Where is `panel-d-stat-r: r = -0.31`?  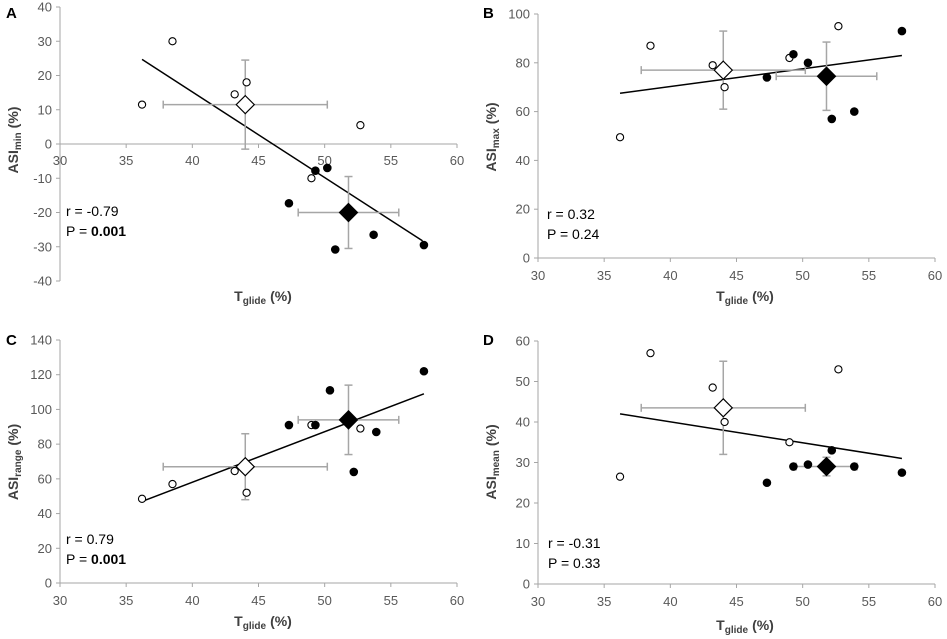 panel-d-stat-r: r = -0.31 is located at coordinates (574, 543).